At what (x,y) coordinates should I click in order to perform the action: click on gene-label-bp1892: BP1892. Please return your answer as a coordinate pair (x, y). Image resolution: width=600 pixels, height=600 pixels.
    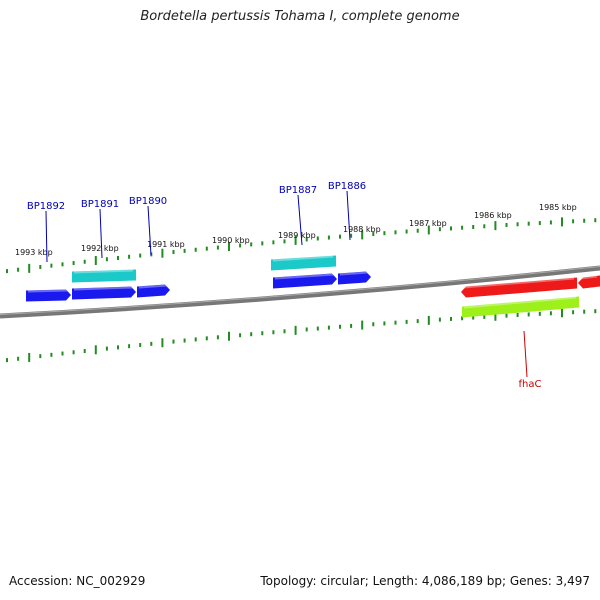
    Looking at the image, I should click on (46, 206).